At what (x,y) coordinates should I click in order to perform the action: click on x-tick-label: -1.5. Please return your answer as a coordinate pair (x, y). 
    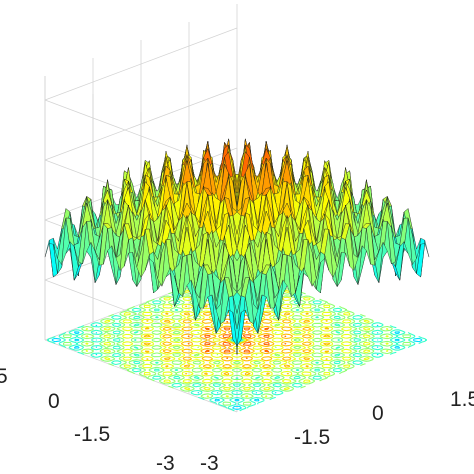
    Looking at the image, I should click on (312, 437).